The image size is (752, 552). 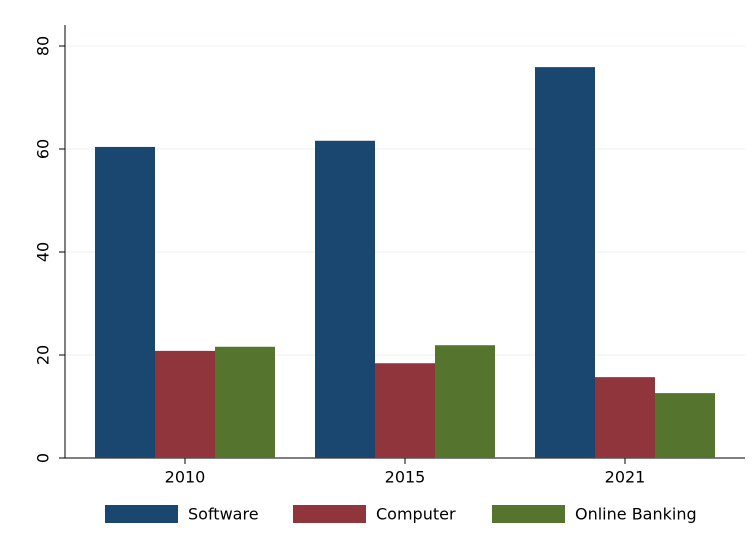 What do you see at coordinates (43, 252) in the screenshot?
I see `y-tick-label: 40` at bounding box center [43, 252].